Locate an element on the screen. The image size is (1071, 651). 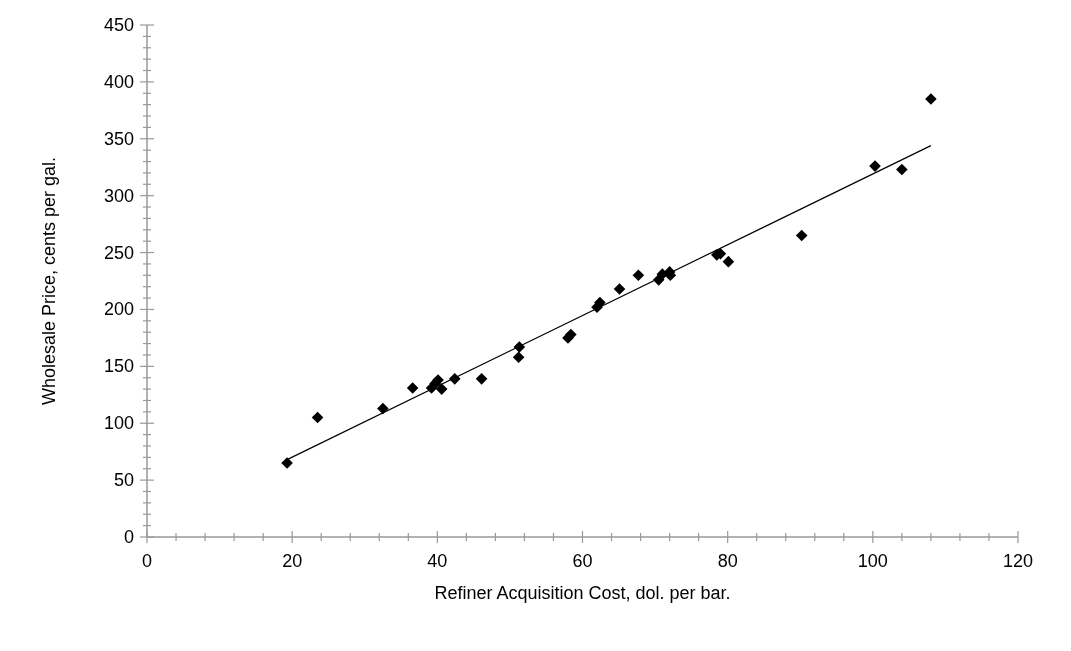
y-tick-label: 150 is located at coordinates (118, 366).